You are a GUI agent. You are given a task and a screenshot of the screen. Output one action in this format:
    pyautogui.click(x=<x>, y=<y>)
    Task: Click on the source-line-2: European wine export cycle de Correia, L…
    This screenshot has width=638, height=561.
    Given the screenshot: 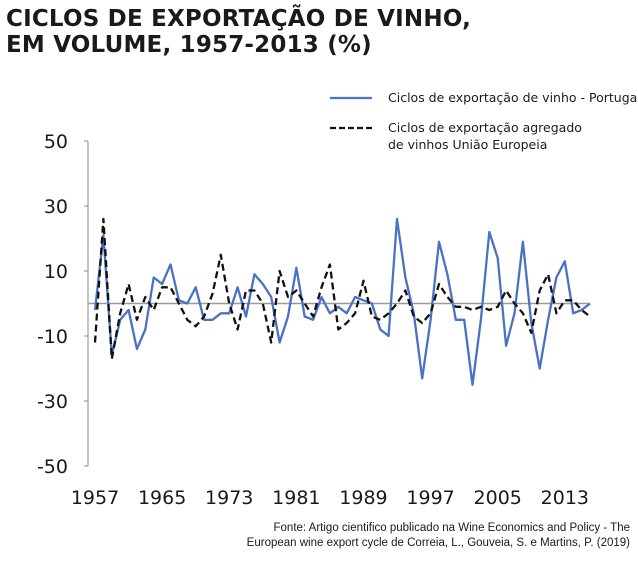 What is the action you would take?
    pyautogui.click(x=438, y=543)
    